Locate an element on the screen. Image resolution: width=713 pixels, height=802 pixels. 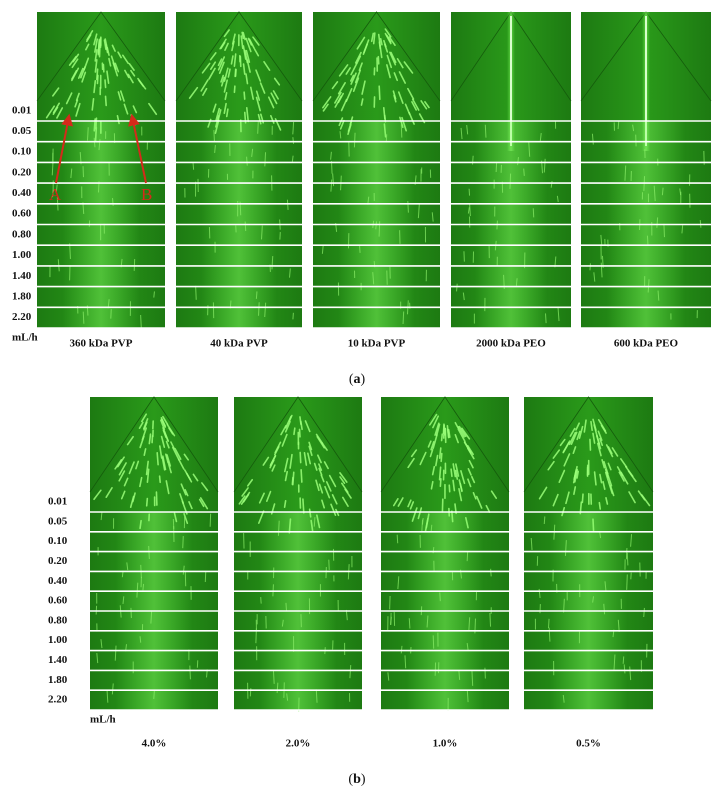
paren: ) is located at coordinates (363, 779).